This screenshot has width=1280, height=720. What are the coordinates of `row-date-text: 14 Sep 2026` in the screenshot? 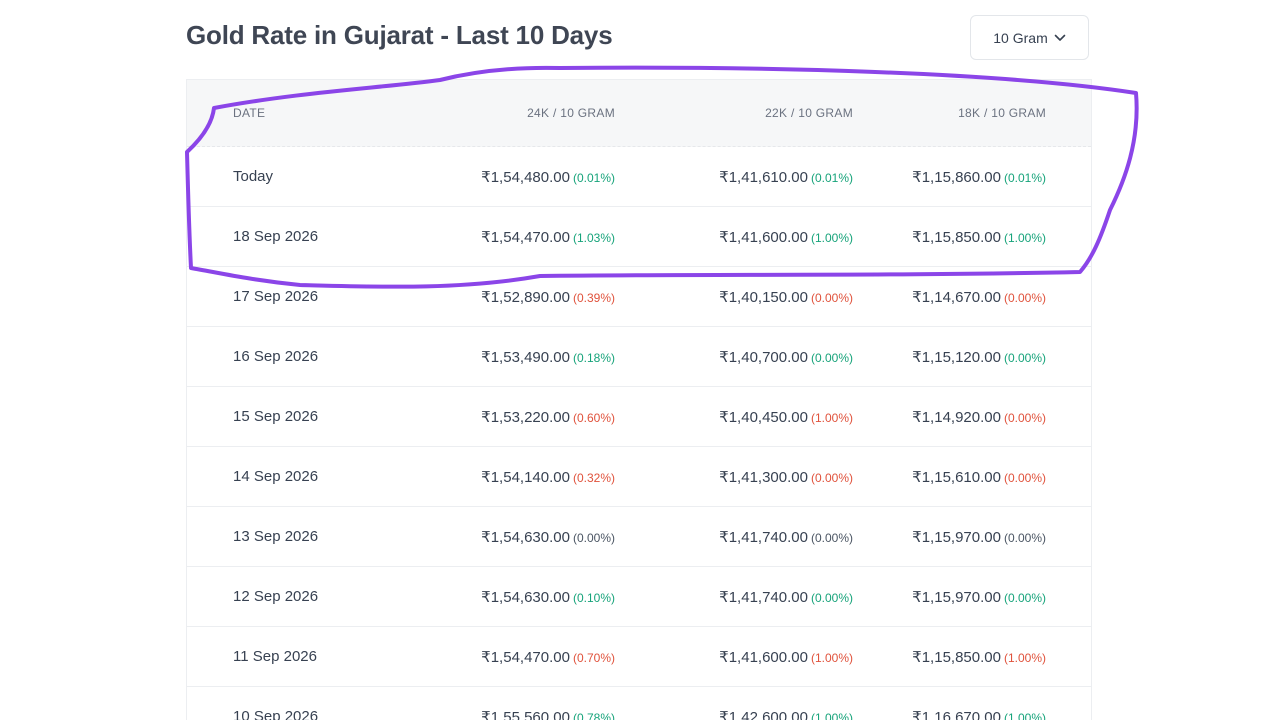 It's located at (276, 476).